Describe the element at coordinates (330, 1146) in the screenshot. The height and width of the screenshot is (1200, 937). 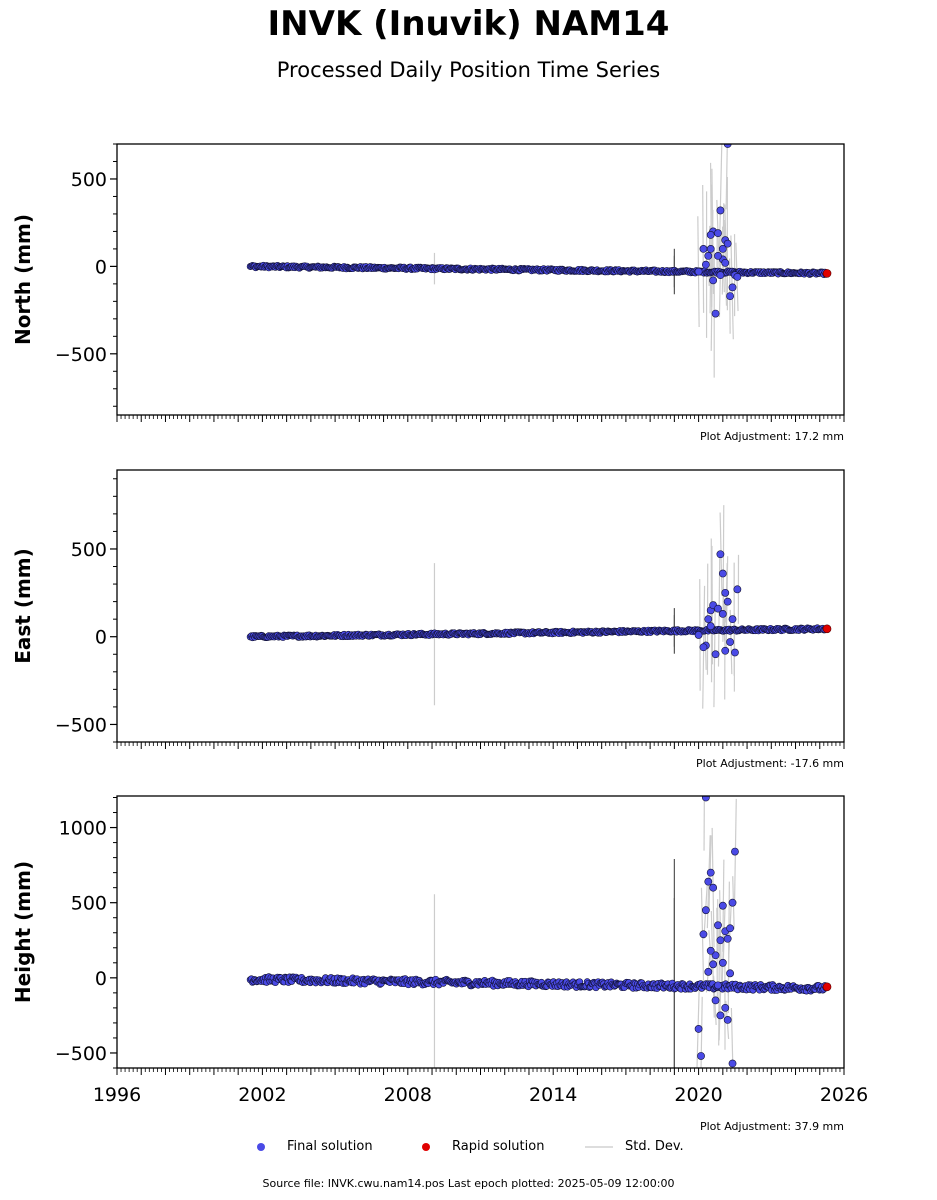
I see `legend-final-label: Final solution` at that location.